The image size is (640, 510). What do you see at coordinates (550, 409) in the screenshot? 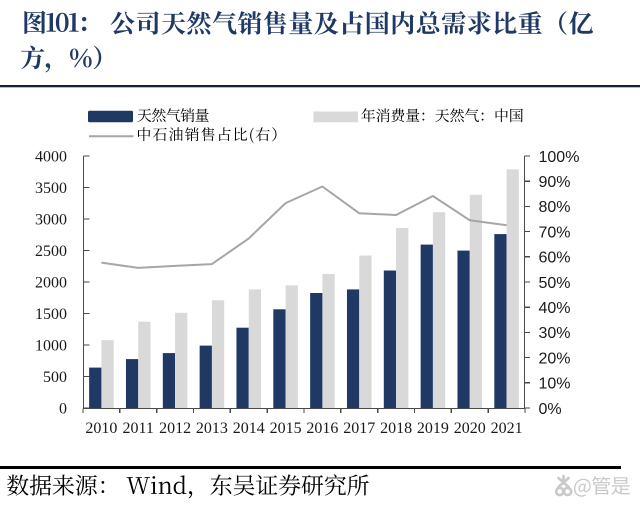
I see `svg-text: 0%` at bounding box center [550, 409].